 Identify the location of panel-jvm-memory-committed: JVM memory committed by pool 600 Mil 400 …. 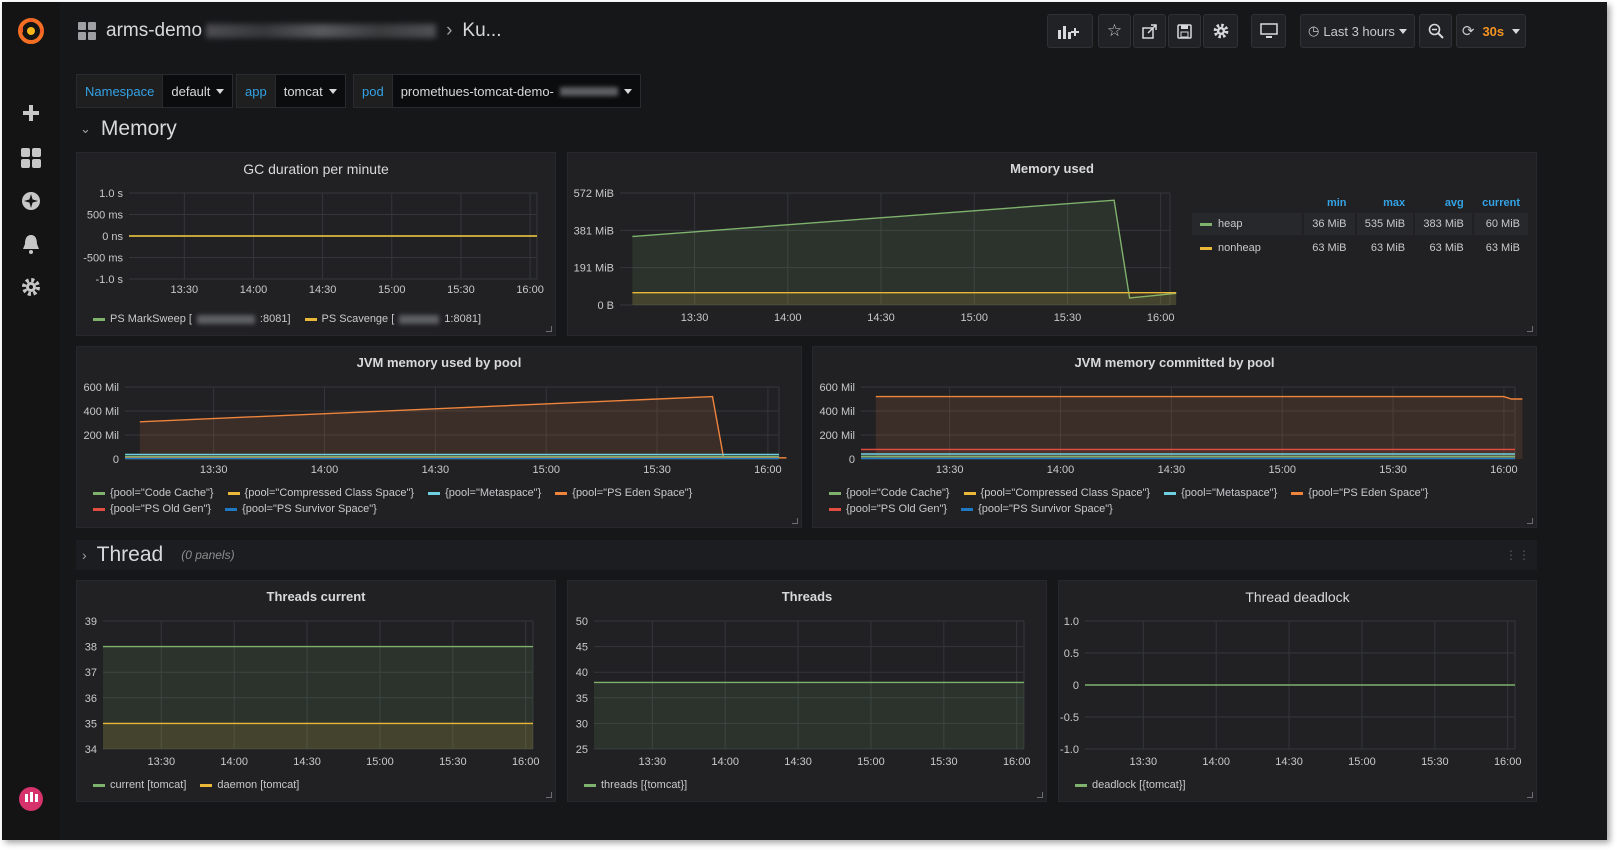
(1174, 437).